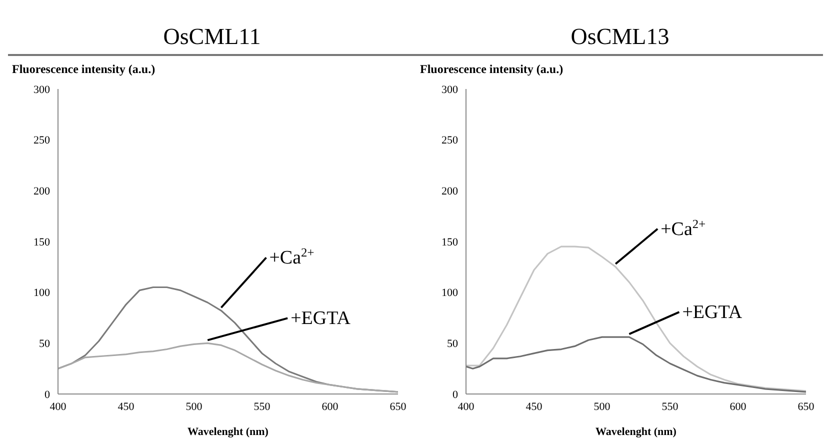  I want to click on line-series, so click(636, 319).